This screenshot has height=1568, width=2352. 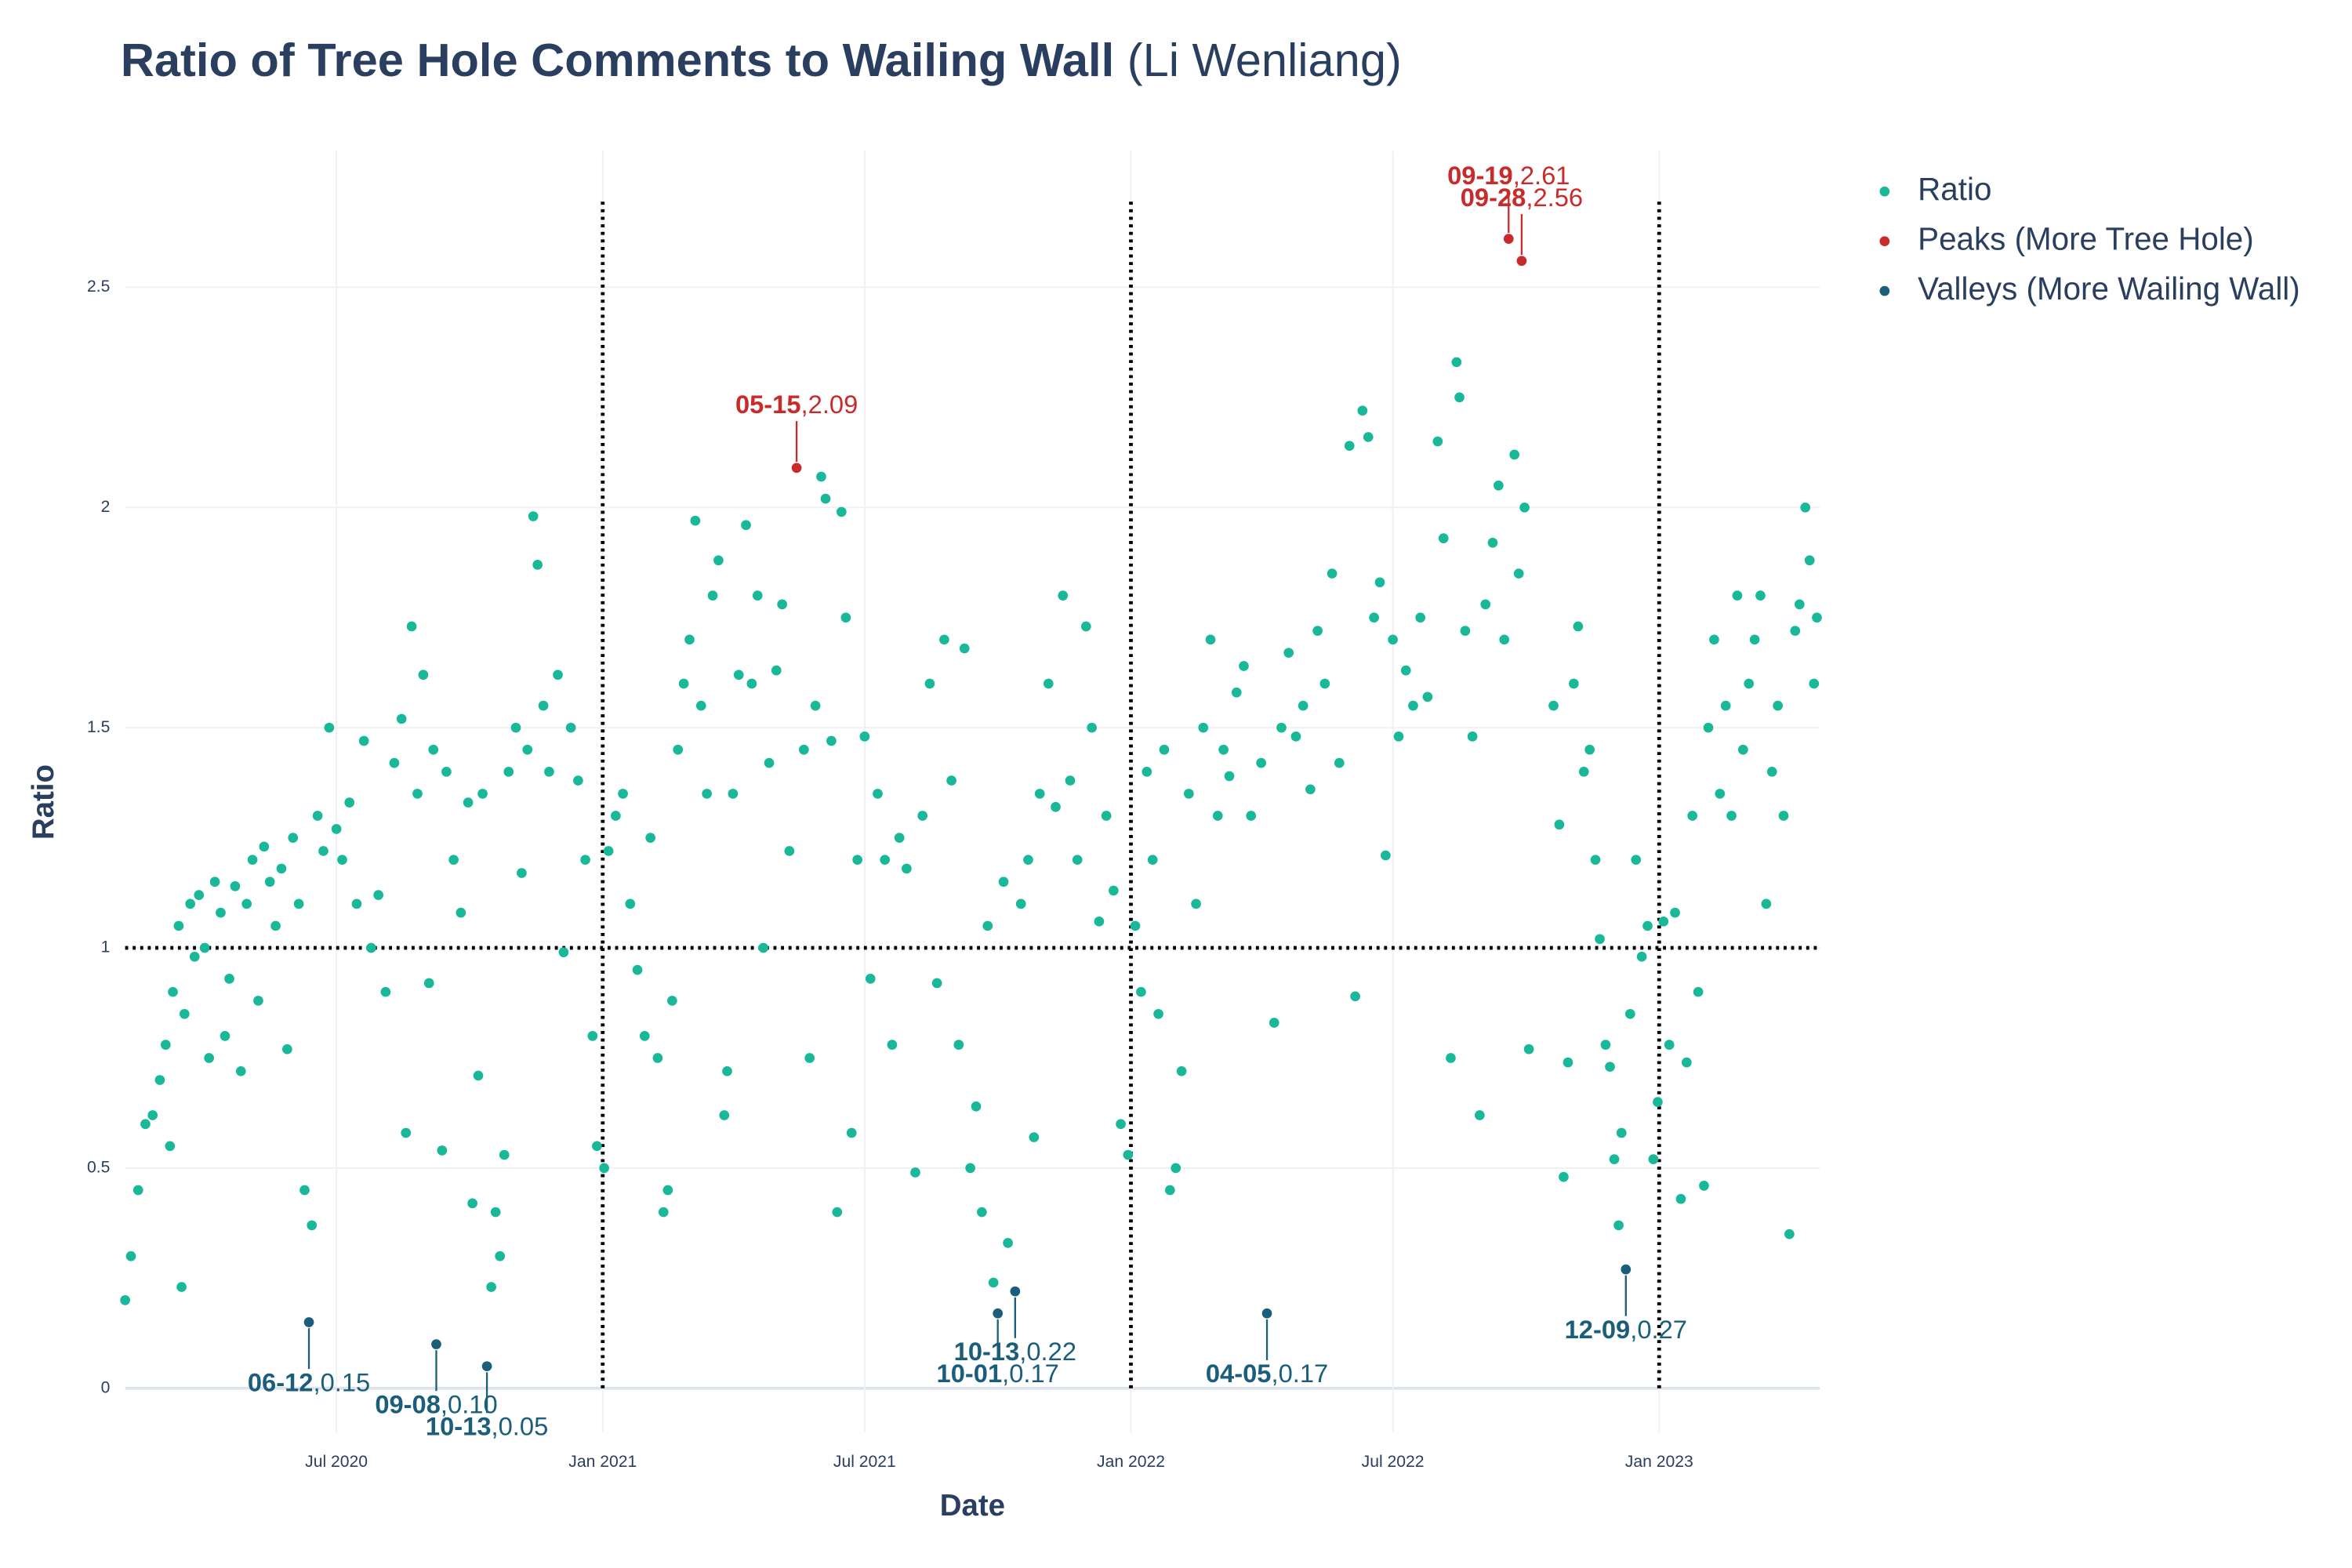 What do you see at coordinates (346, 1381) in the screenshot?
I see `annotation-value: 0.15` at bounding box center [346, 1381].